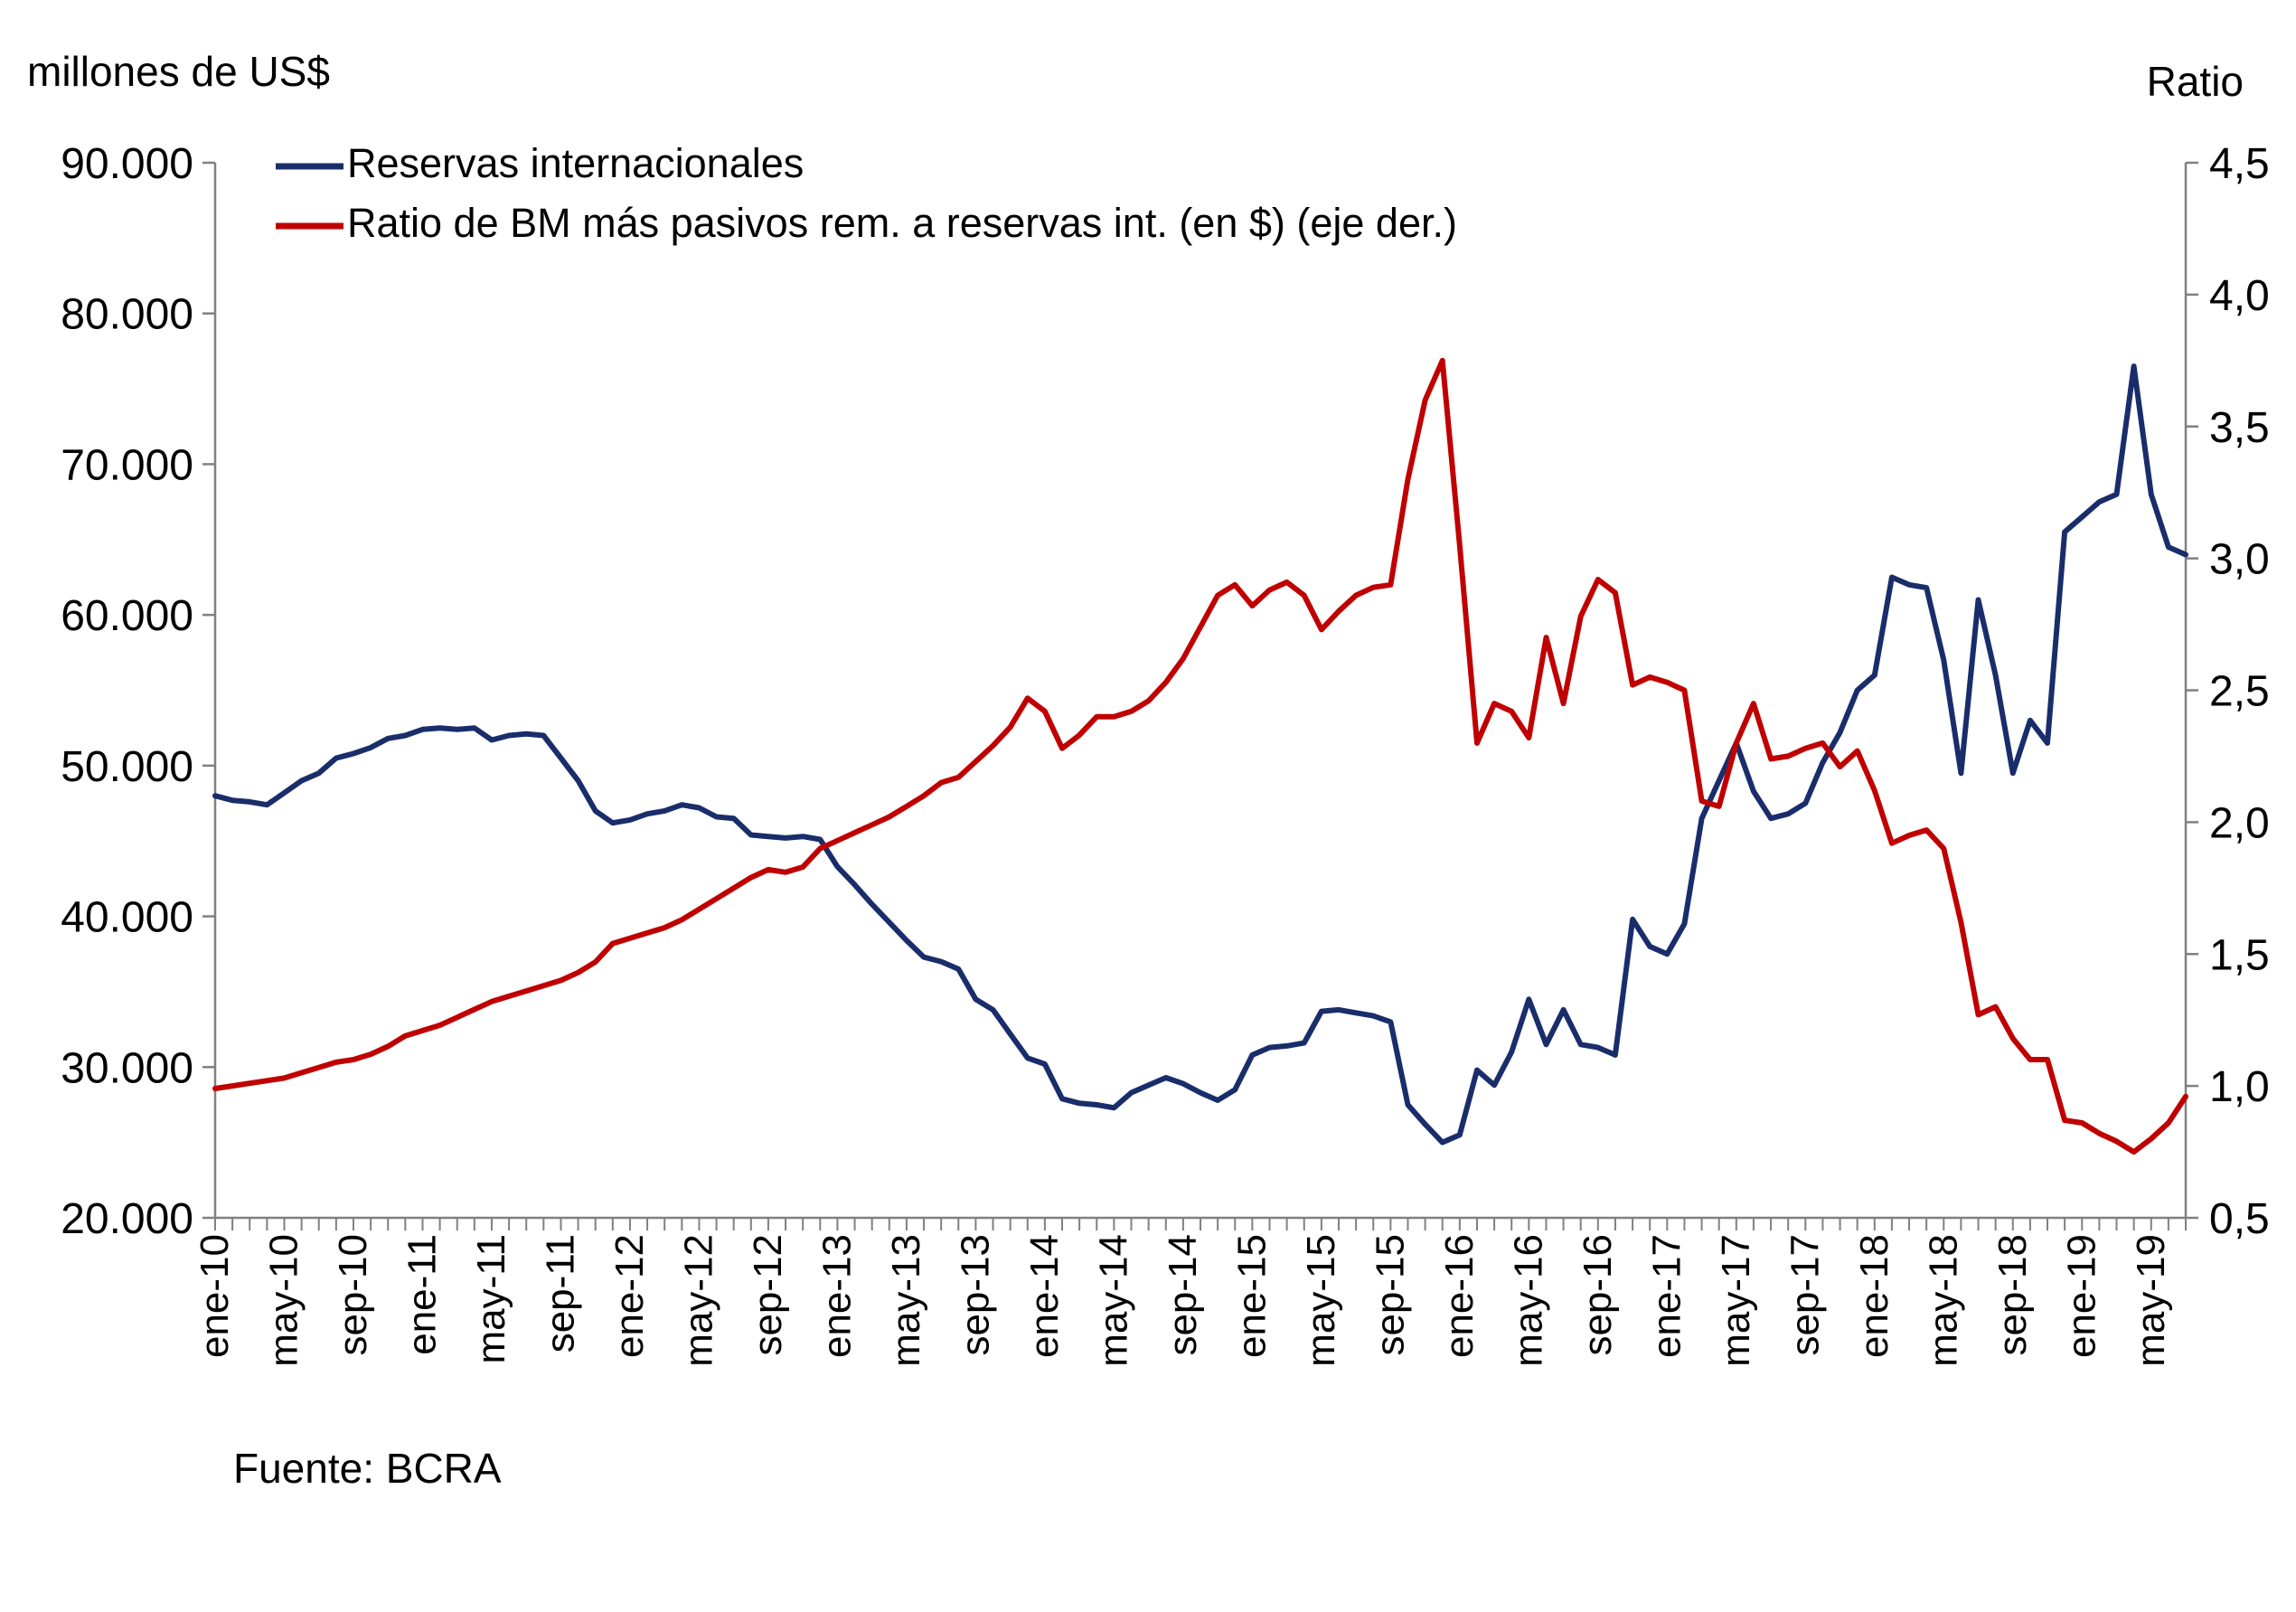 The image size is (2296, 1612). I want to click on x-tick-label: may-18, so click(1943, 1300).